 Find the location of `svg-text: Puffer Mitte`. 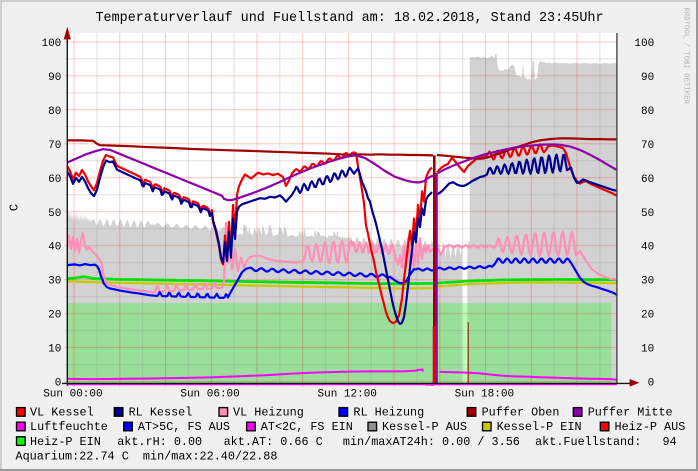

svg-text: Puffer Mitte is located at coordinates (630, 413).